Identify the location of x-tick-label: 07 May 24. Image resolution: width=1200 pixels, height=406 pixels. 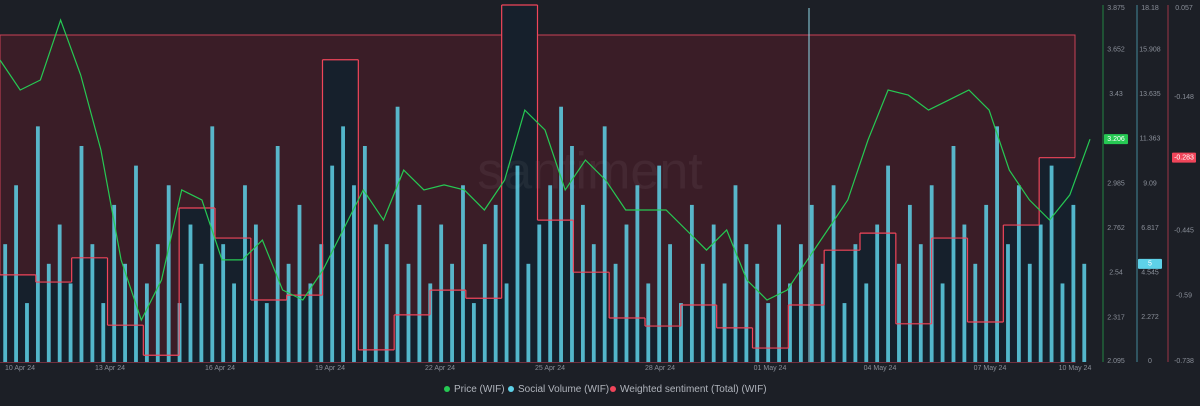
(990, 368).